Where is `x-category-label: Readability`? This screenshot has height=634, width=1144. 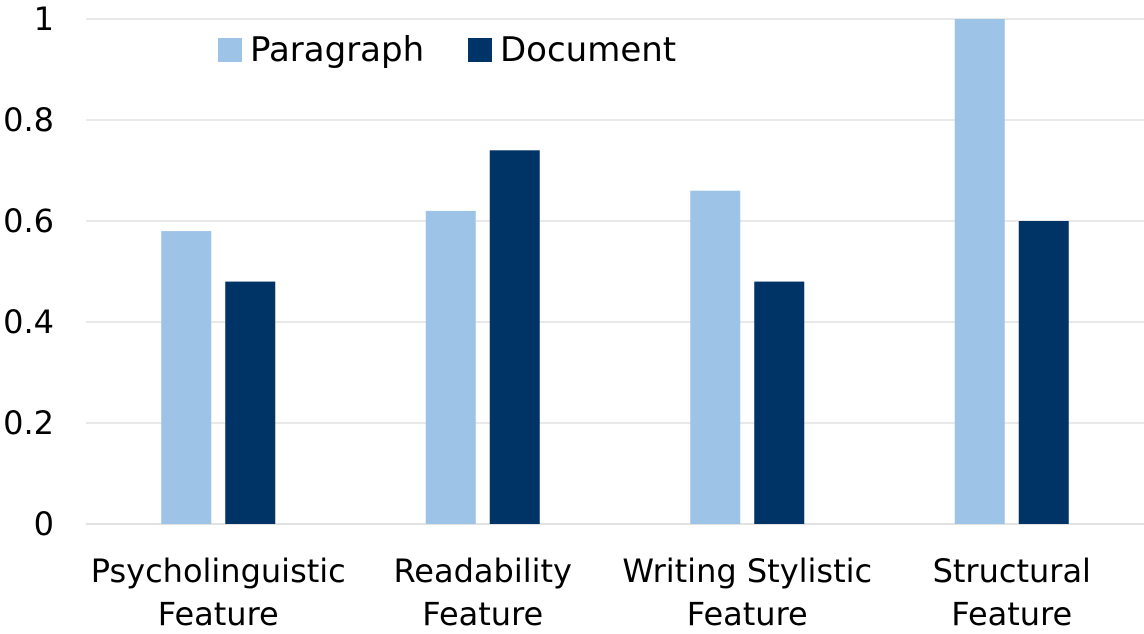 x-category-label: Readability is located at coordinates (483, 571).